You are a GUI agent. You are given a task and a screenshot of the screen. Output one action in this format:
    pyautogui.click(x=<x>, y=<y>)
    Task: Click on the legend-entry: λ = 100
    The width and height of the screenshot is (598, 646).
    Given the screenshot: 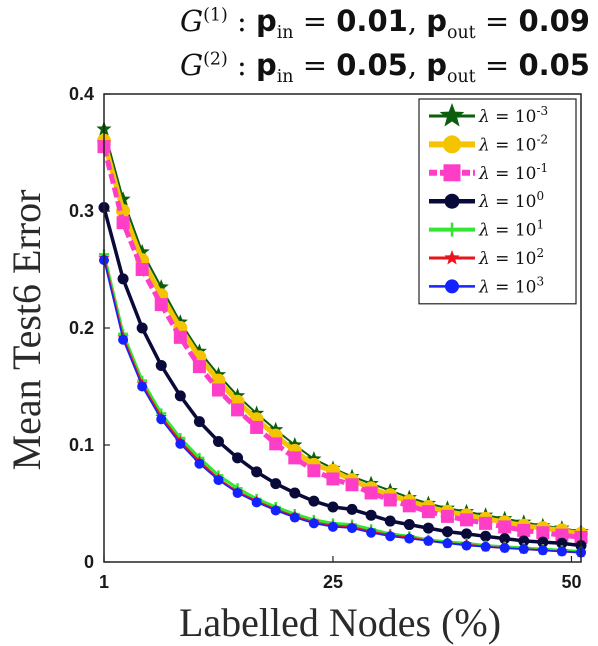 What is the action you would take?
    pyautogui.click(x=486, y=200)
    